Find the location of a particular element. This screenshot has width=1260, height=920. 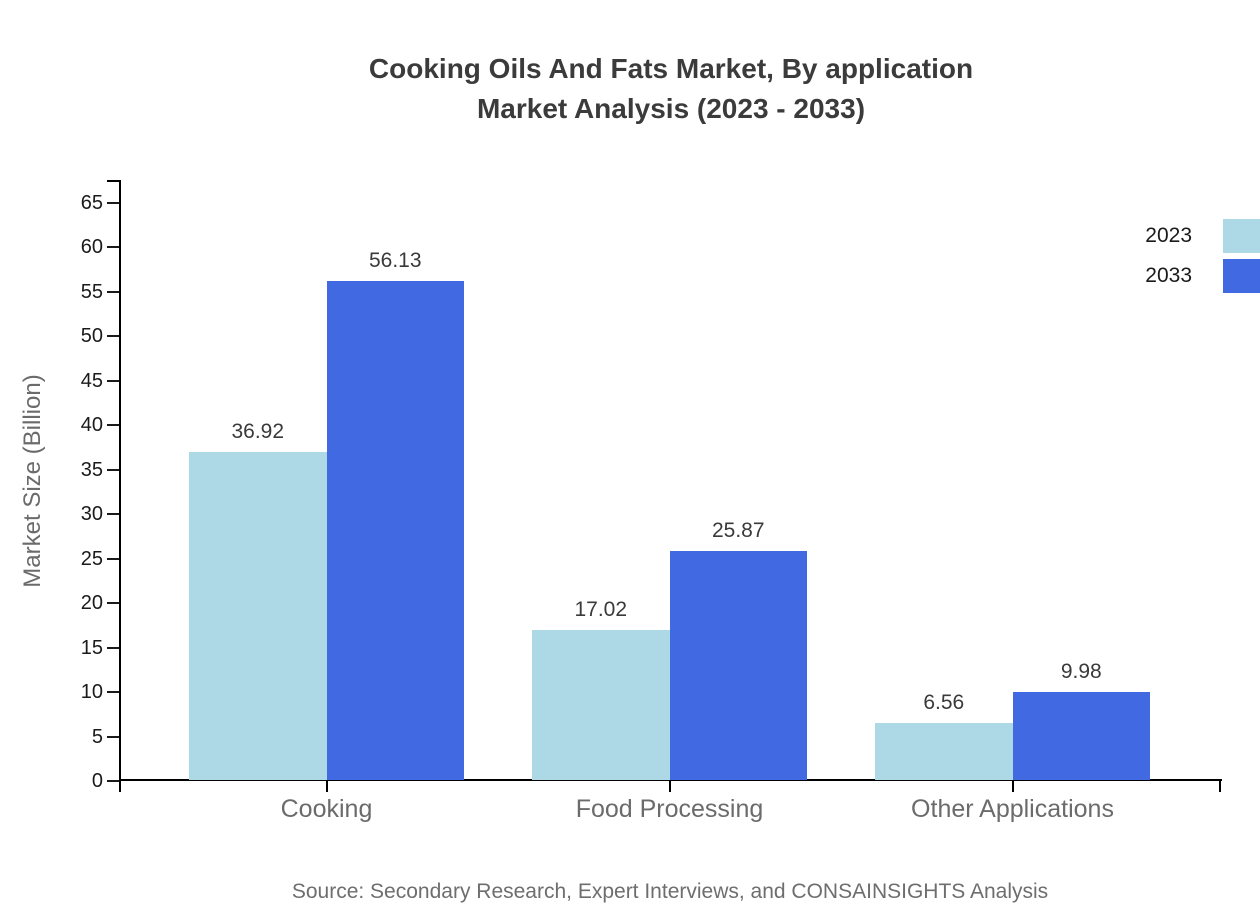

y-axis-top-cap is located at coordinates (114, 181).